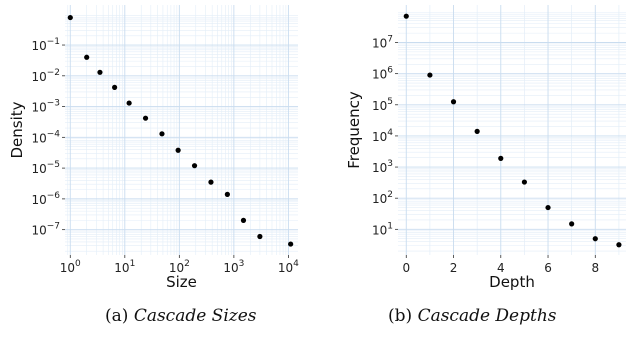 Image resolution: width=629 pixels, height=345 pixels. What do you see at coordinates (288, 267) in the screenshot?
I see `x-tick-label: 10⁴` at bounding box center [288, 267].